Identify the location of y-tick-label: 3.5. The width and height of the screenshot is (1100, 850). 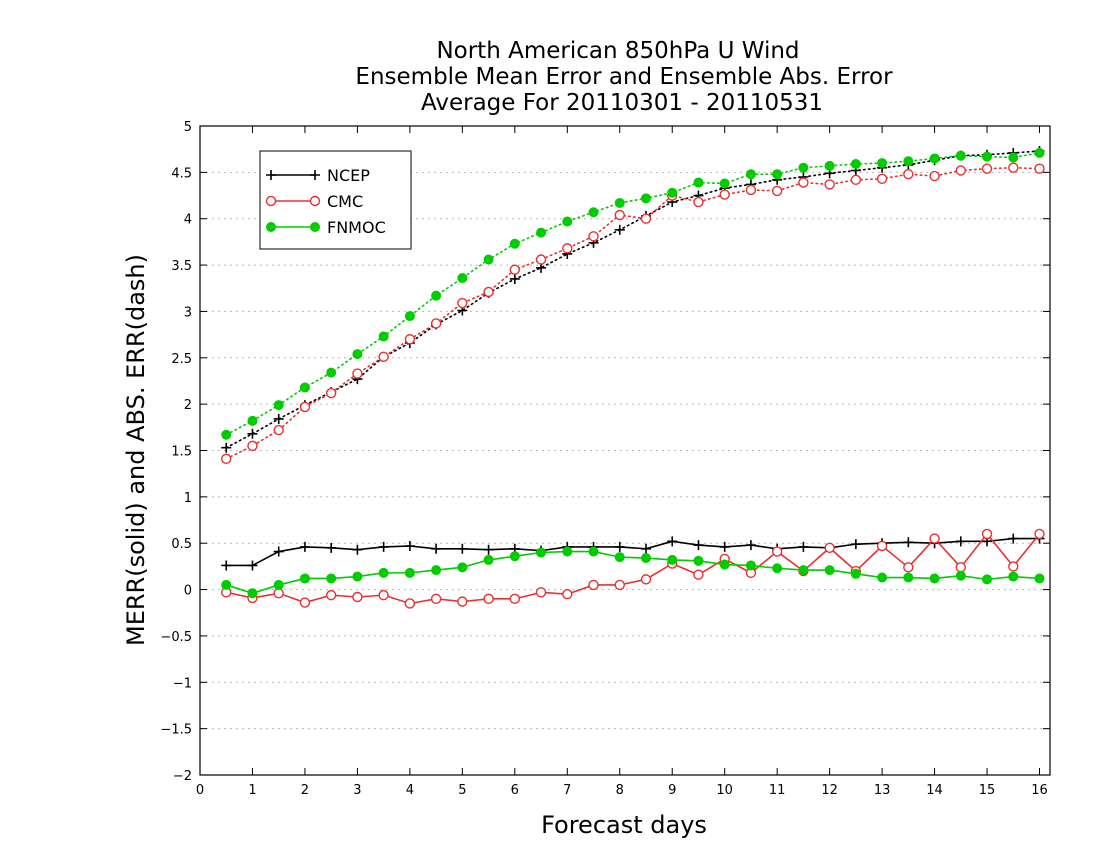
(181, 266).